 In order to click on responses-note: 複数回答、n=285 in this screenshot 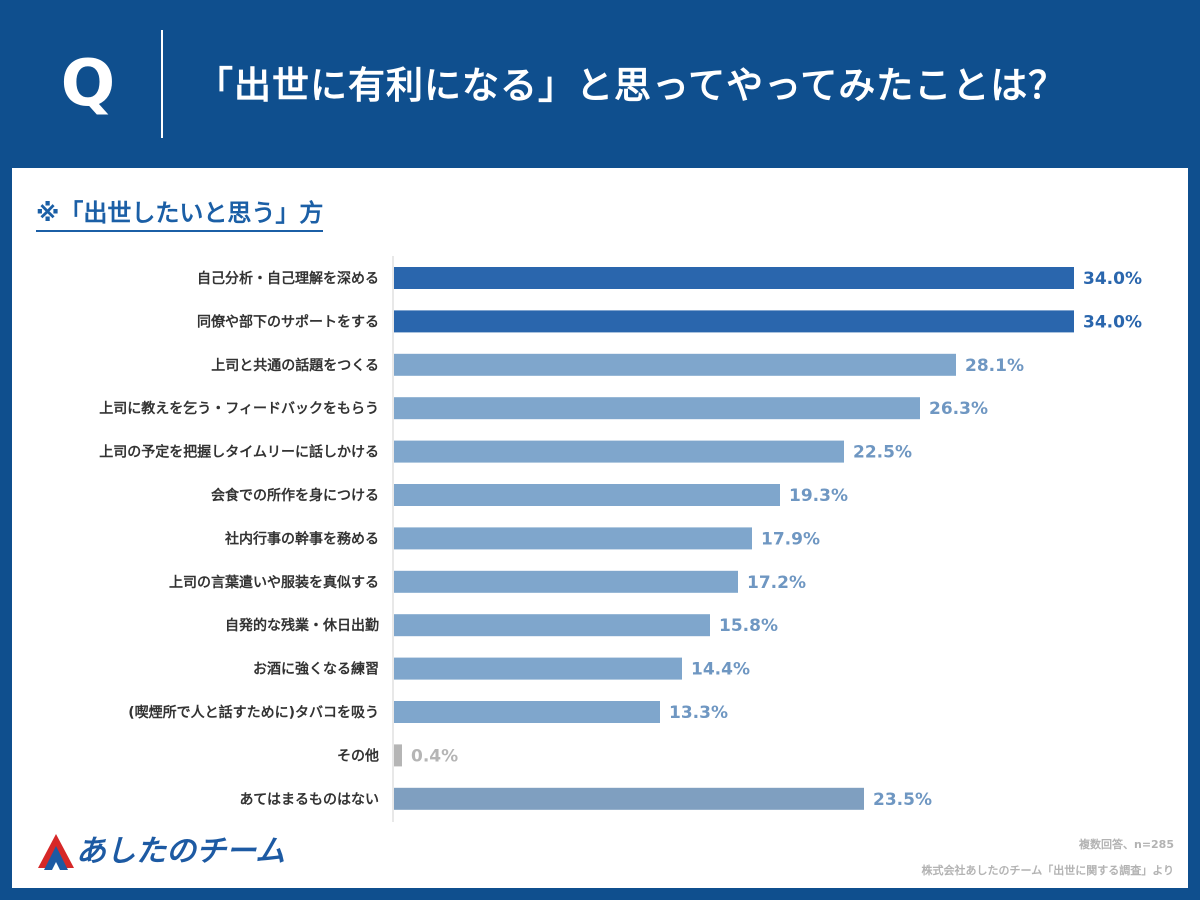, I will do `click(1126, 844)`.